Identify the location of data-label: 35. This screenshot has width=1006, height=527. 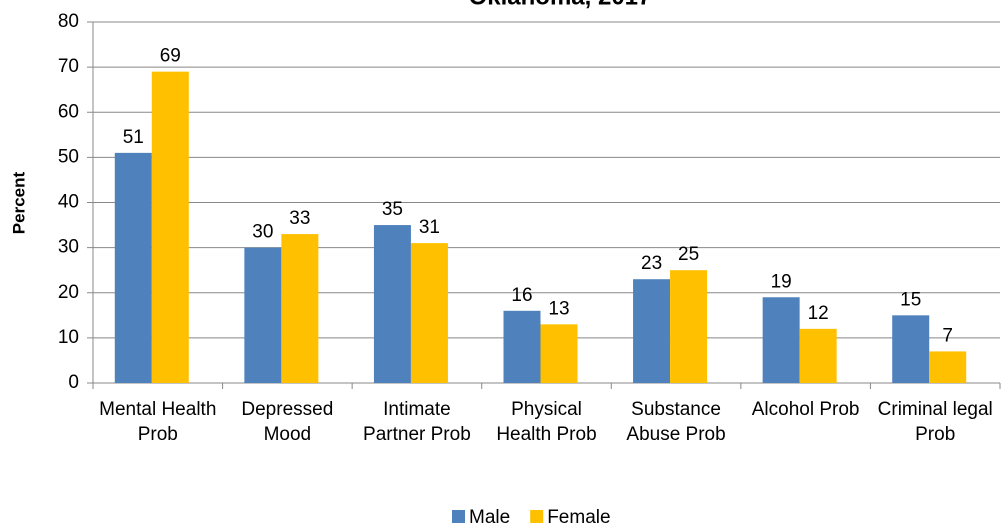
(392, 209).